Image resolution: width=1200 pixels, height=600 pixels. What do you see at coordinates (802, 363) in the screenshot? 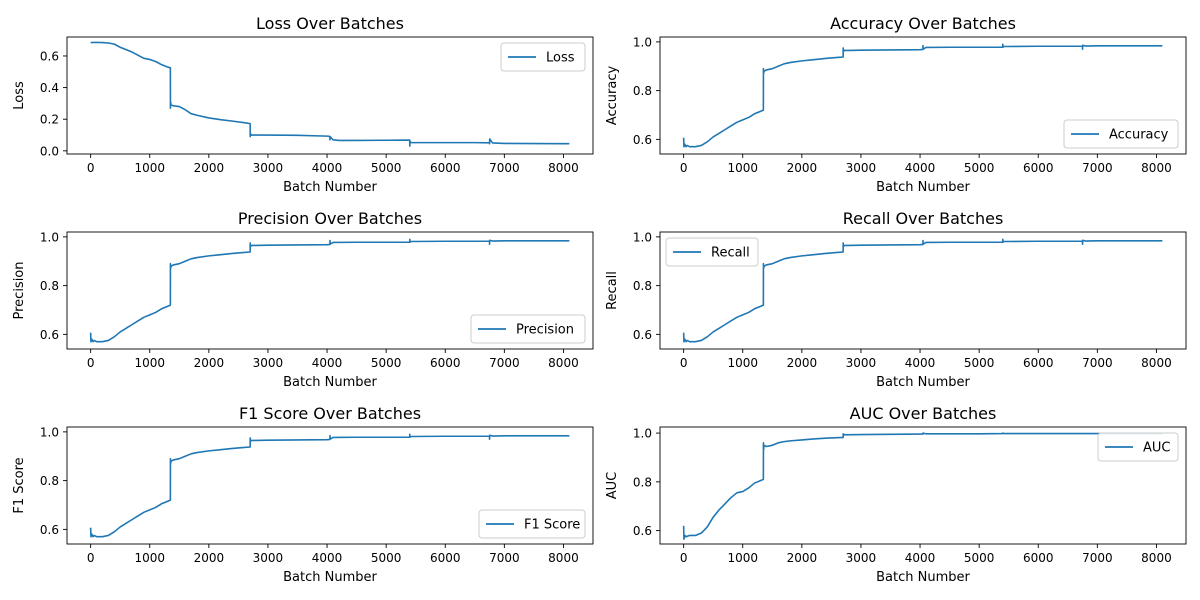
I see `chart-3-xtick-label: 2000` at bounding box center [802, 363].